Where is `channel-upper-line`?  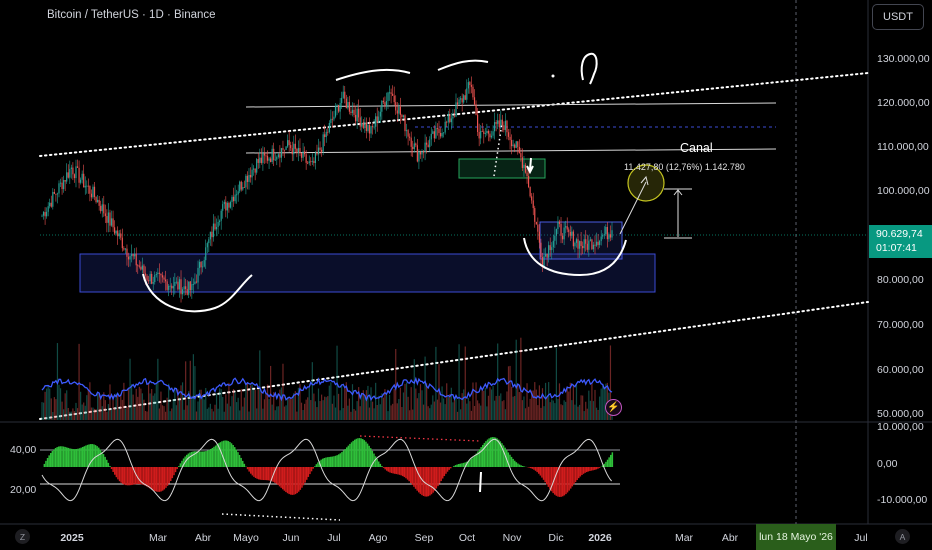
channel-upper-line is located at coordinates (454, 114).